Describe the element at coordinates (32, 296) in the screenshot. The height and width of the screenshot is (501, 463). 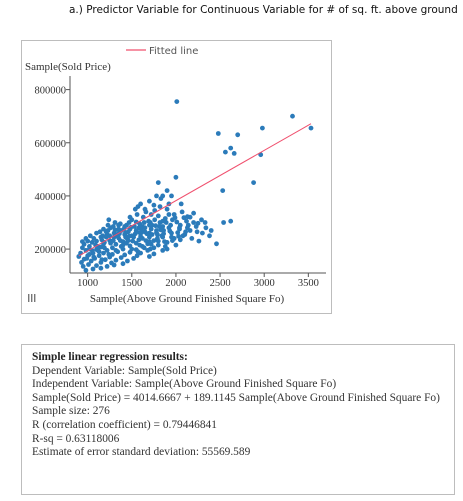
I see `menu-icon` at that location.